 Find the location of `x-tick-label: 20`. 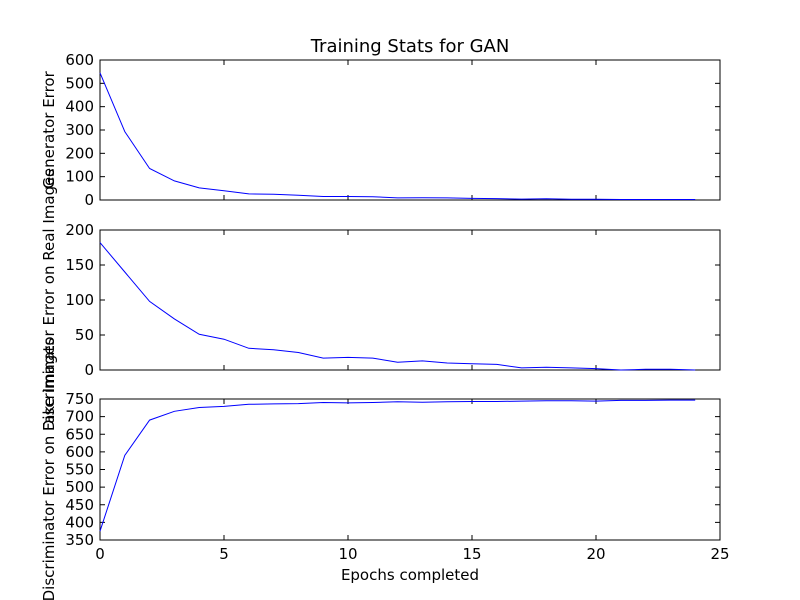

x-tick-label: 20 is located at coordinates (595, 554).